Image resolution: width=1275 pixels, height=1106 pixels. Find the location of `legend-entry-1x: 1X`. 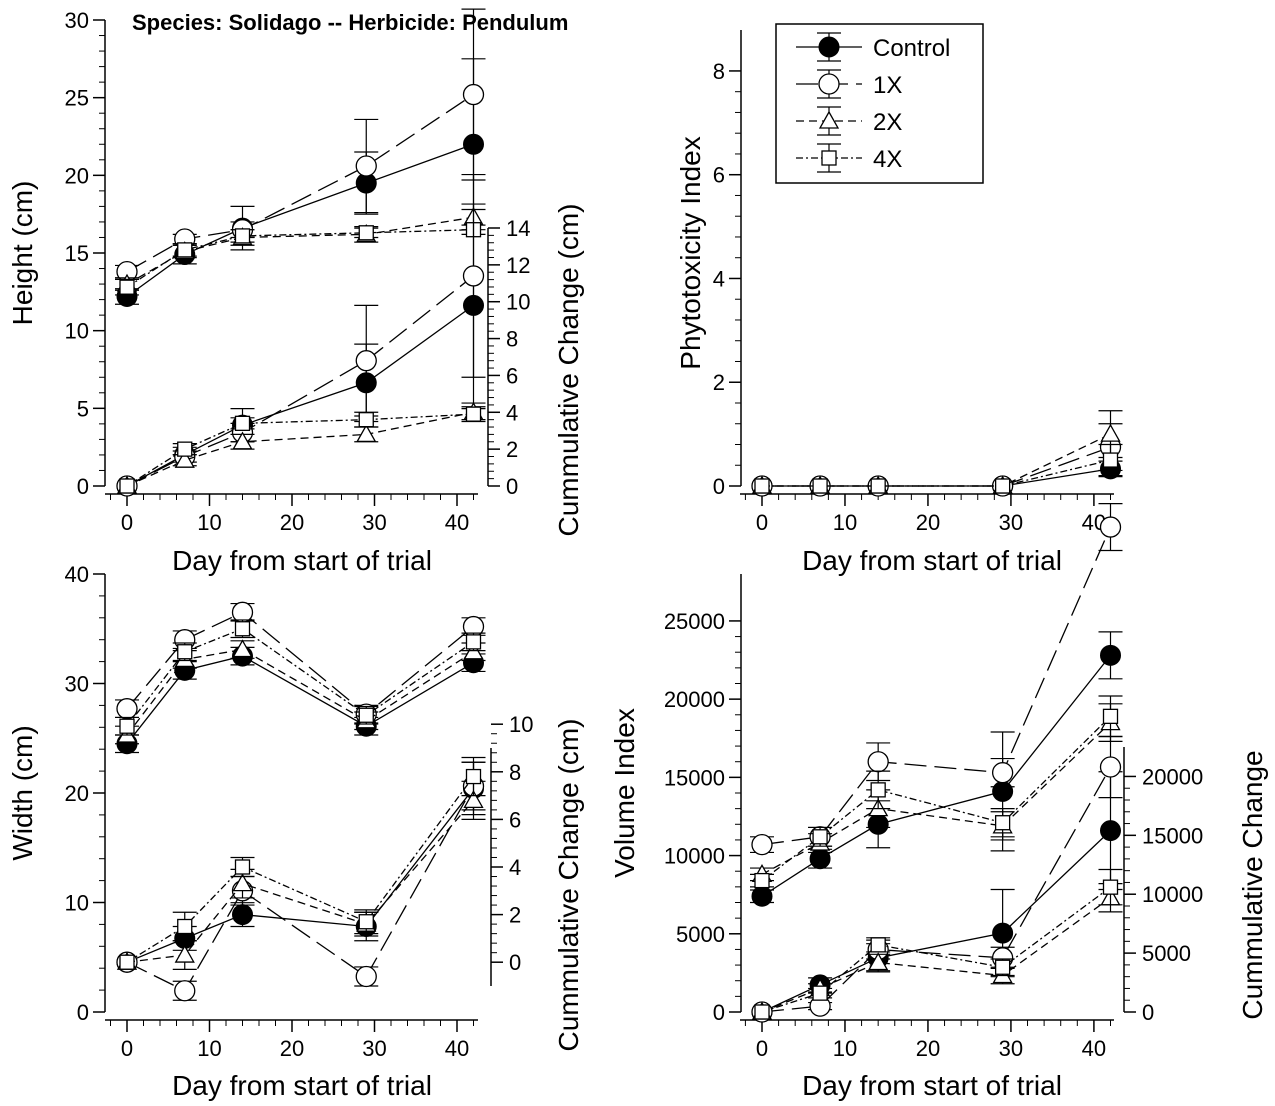

legend-entry-1x: 1X is located at coordinates (849, 84).